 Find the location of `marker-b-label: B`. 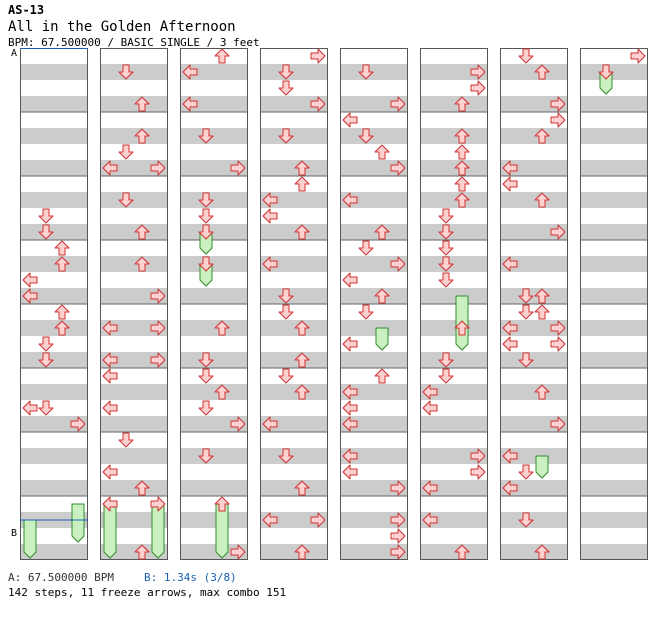

marker-b-label: B is located at coordinates (14, 533).